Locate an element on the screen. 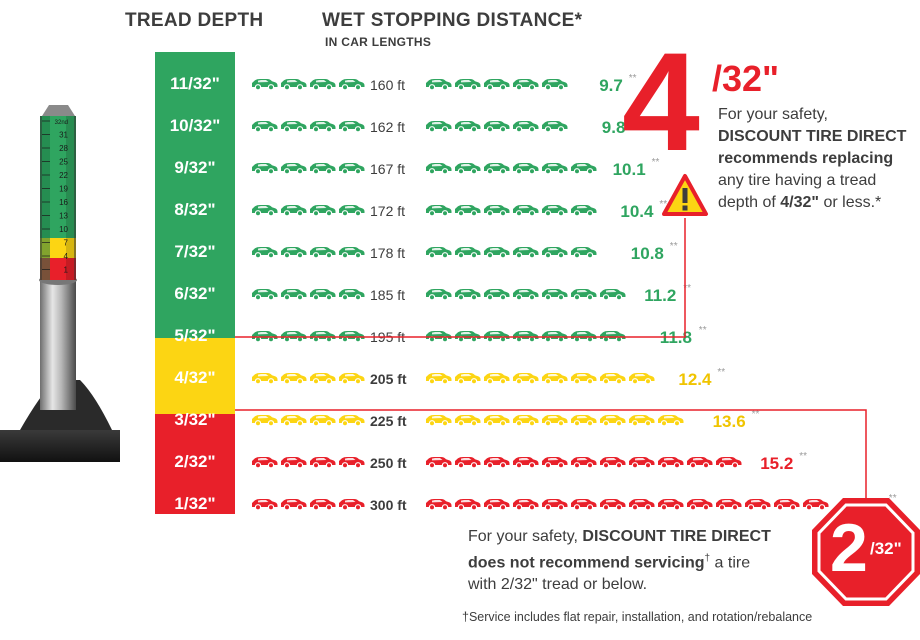 The height and width of the screenshot is (640, 920). gauge-scale-label: 10 is located at coordinates (63, 229).